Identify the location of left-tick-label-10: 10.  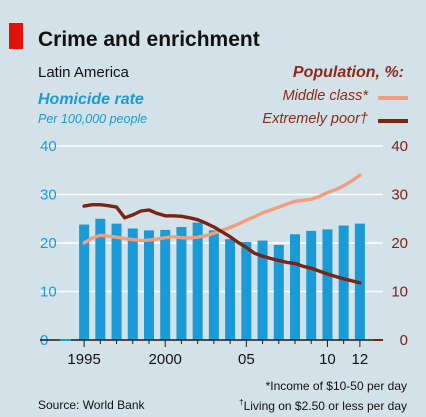
(48, 292).